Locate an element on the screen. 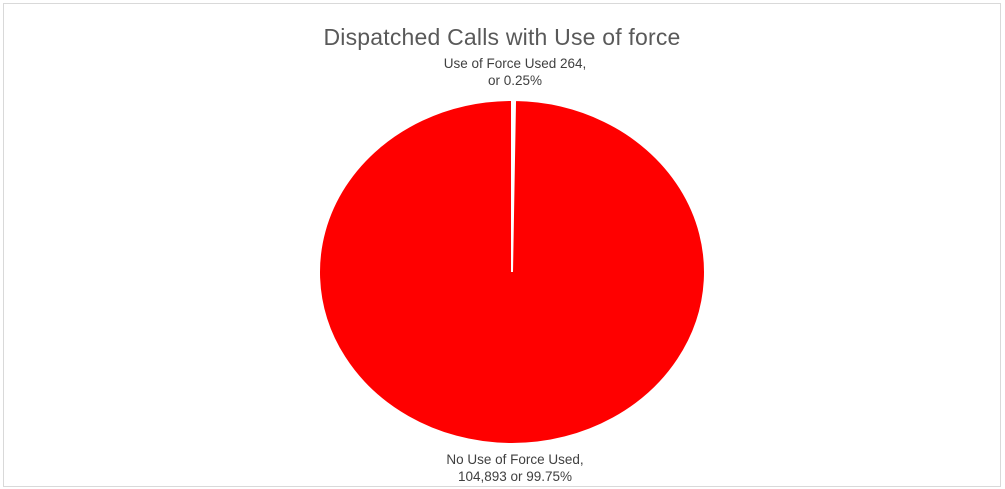 This screenshot has width=1005, height=489. data-label-no-use-of-force: No Use of Force Used, 104,893 or 99.75% is located at coordinates (515, 468).